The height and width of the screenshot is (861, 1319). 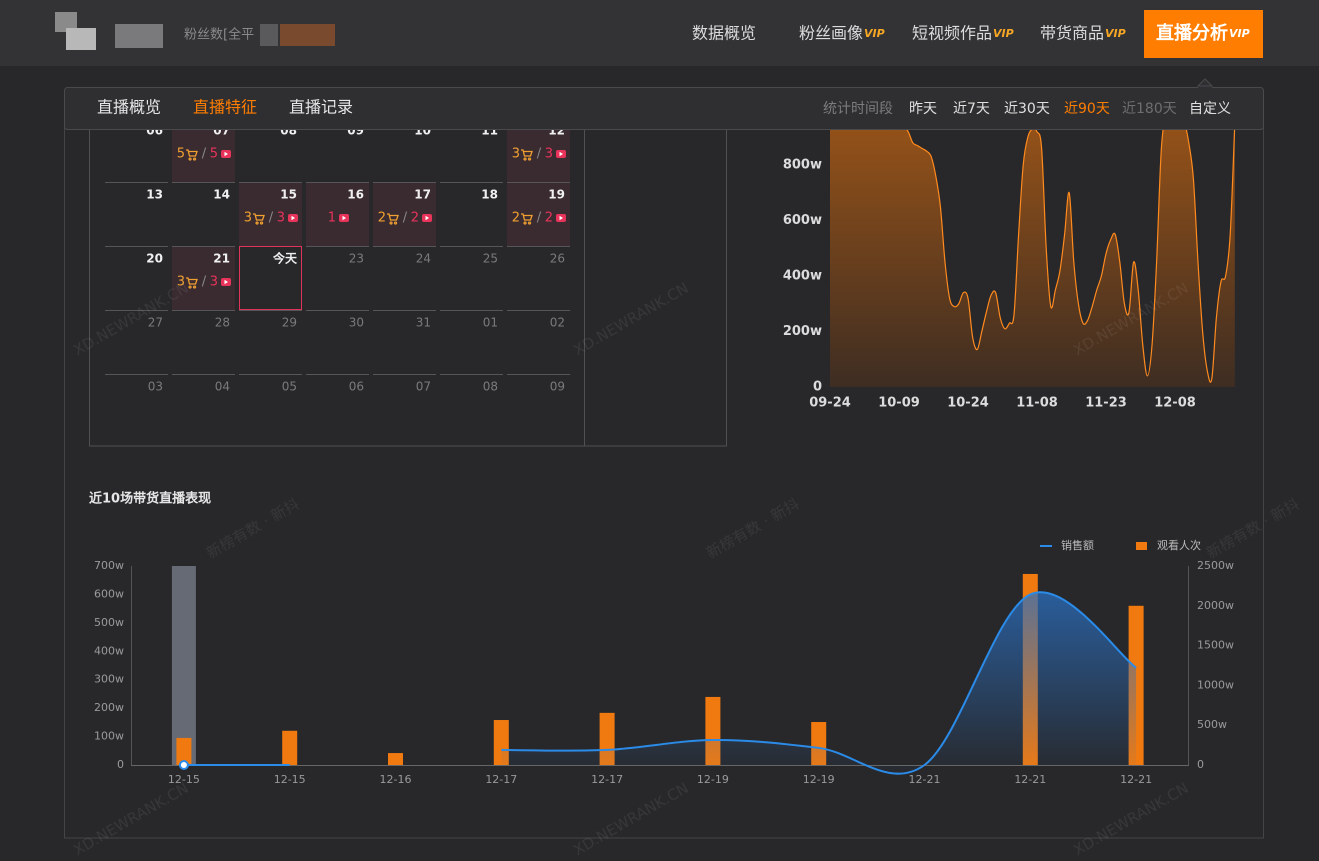 What do you see at coordinates (337, 214) in the screenshot?
I see `calendar-cell: 16 1` at bounding box center [337, 214].